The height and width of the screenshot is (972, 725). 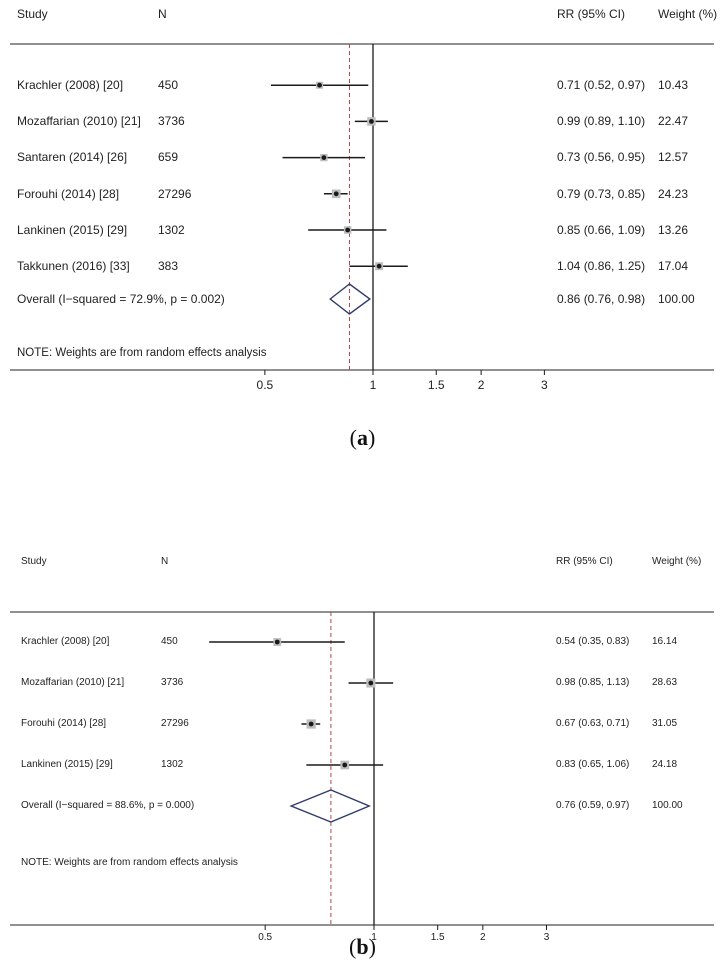 What do you see at coordinates (593, 805) in the screenshot?
I see `overall-rr: 0.76 (0.59, 0.97)` at bounding box center [593, 805].